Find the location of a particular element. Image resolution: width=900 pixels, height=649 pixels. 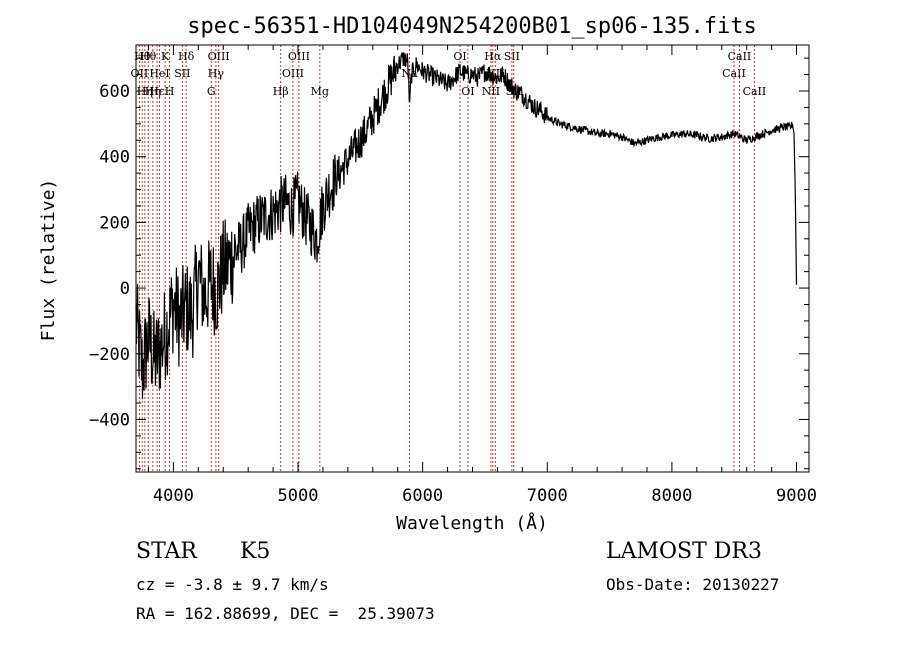

subclass: K5 is located at coordinates (255, 551).